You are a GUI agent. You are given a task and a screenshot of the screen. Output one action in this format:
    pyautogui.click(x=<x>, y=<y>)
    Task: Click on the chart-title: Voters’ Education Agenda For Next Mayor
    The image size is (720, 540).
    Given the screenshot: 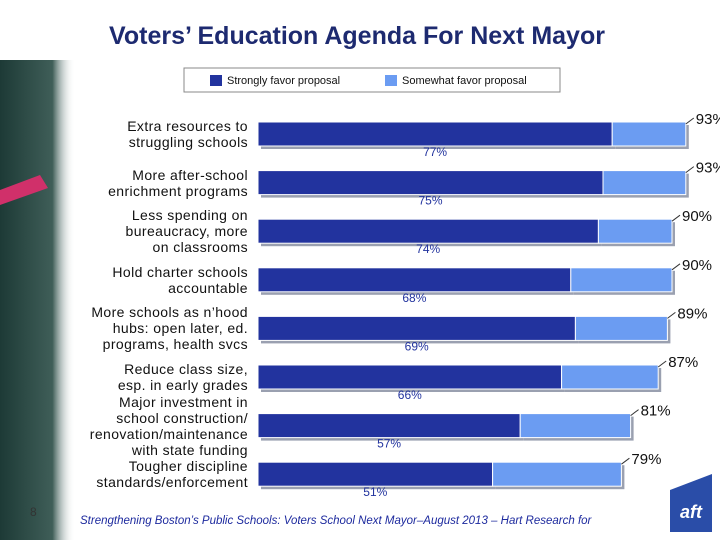 What is the action you would take?
    pyautogui.click(x=357, y=36)
    